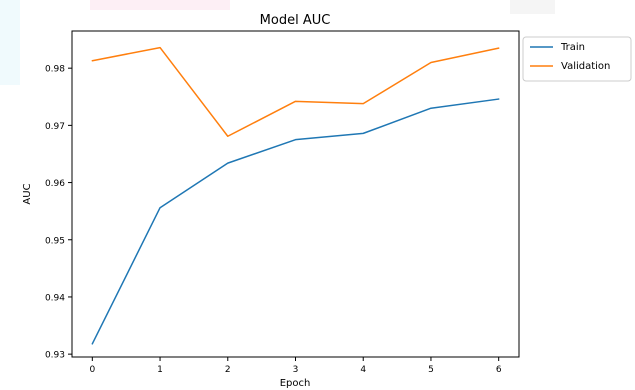 The height and width of the screenshot is (390, 635). Describe the element at coordinates (296, 370) in the screenshot. I see `x-tick-label: 3` at that location.